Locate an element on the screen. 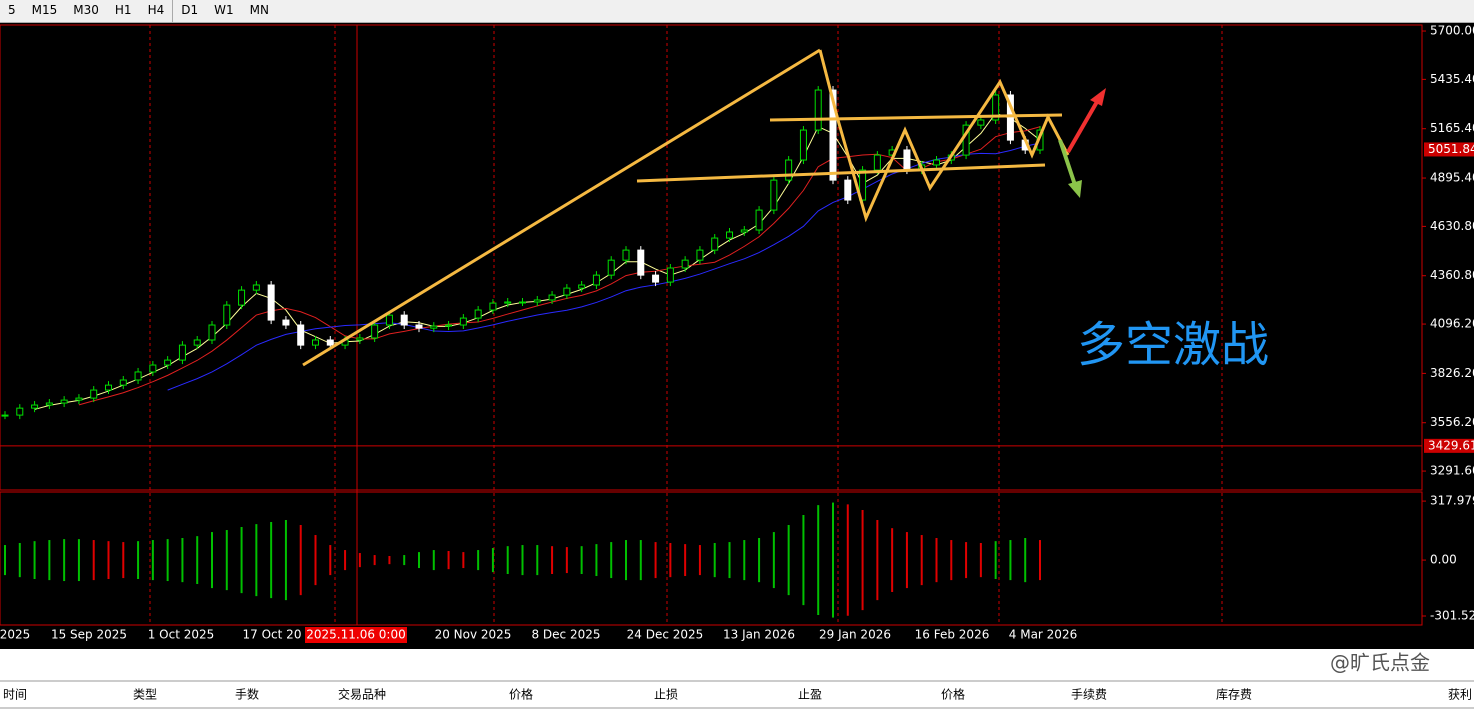 The image size is (1474, 709). y-tick-label: 4096.20 is located at coordinates (1452, 324).